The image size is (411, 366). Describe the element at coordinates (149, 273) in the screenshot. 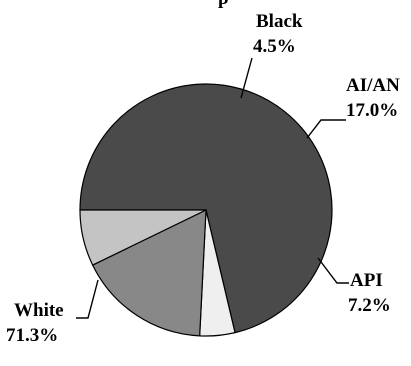

I see `pie-slice-ai-an` at that location.